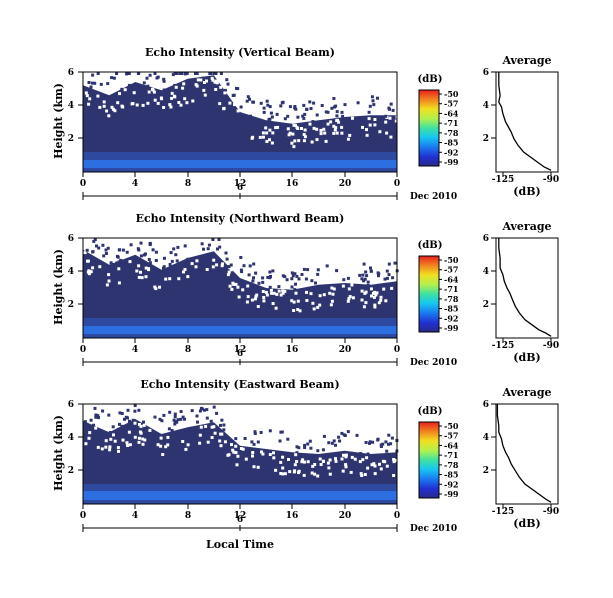  What do you see at coordinates (71, 471) in the screenshot?
I see `y-tick-label: 2` at bounding box center [71, 471].